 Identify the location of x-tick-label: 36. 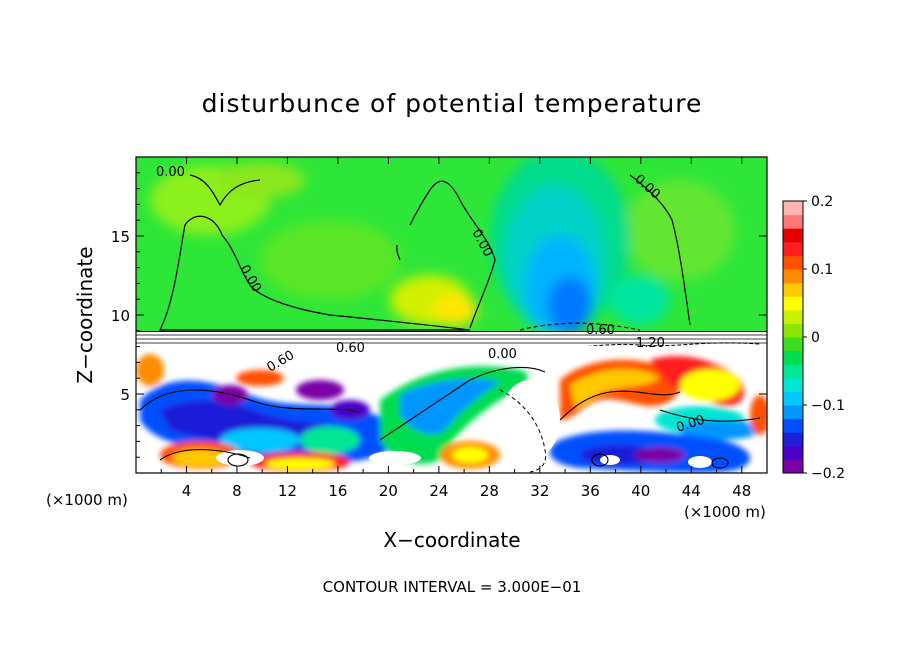
(590, 491).